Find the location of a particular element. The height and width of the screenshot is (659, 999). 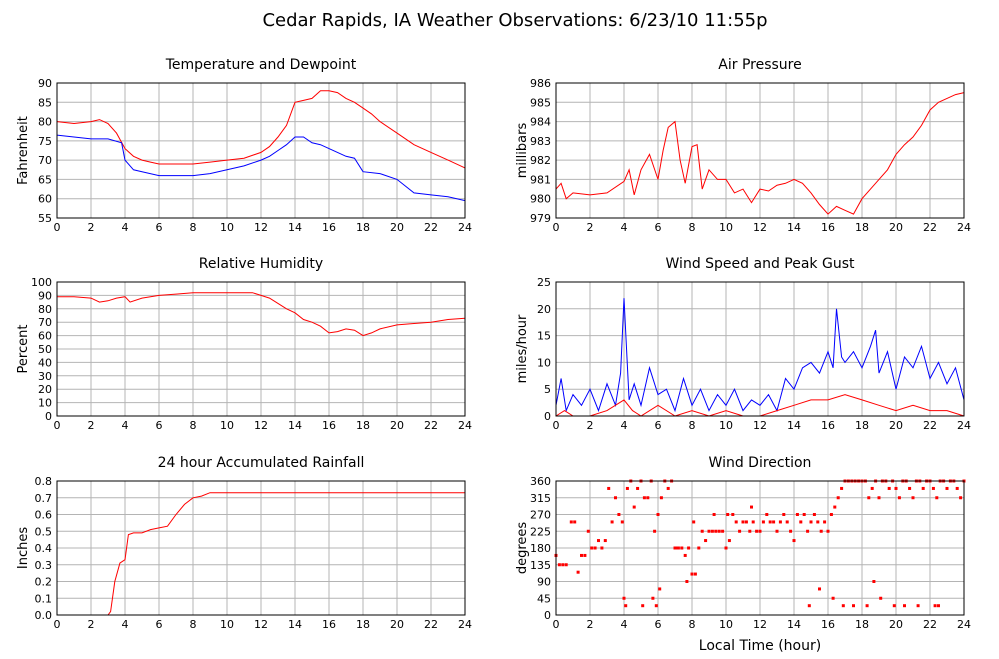

rh-x-tick-label: 14 is located at coordinates (295, 425).